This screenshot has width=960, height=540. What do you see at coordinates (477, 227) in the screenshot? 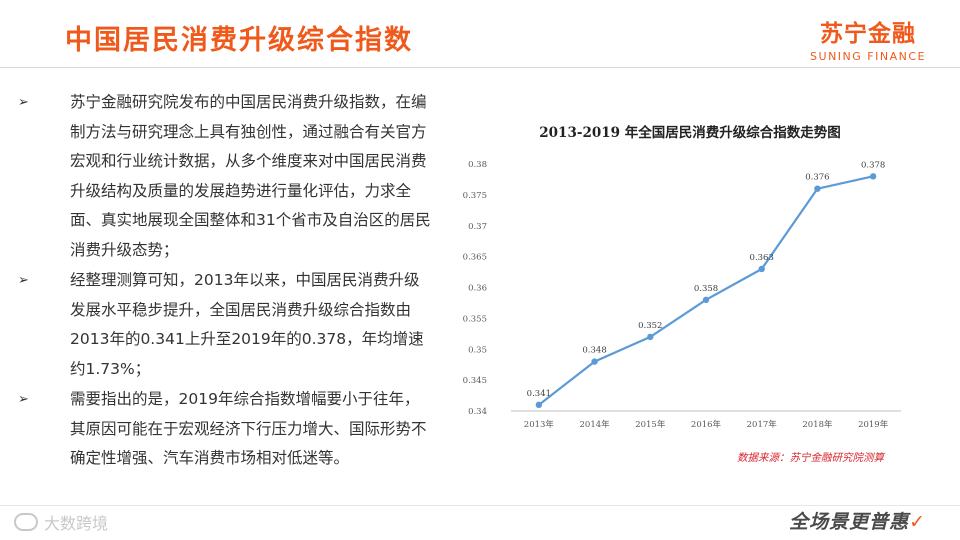
I see `y-tick-label: 0.37` at bounding box center [477, 227].